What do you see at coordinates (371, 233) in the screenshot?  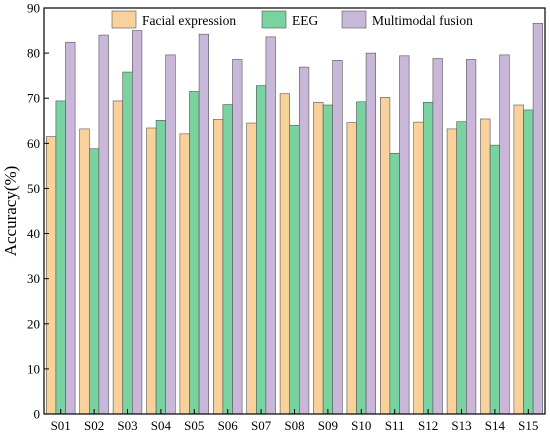 I see `bar-multimodal-fusion-s10` at bounding box center [371, 233].